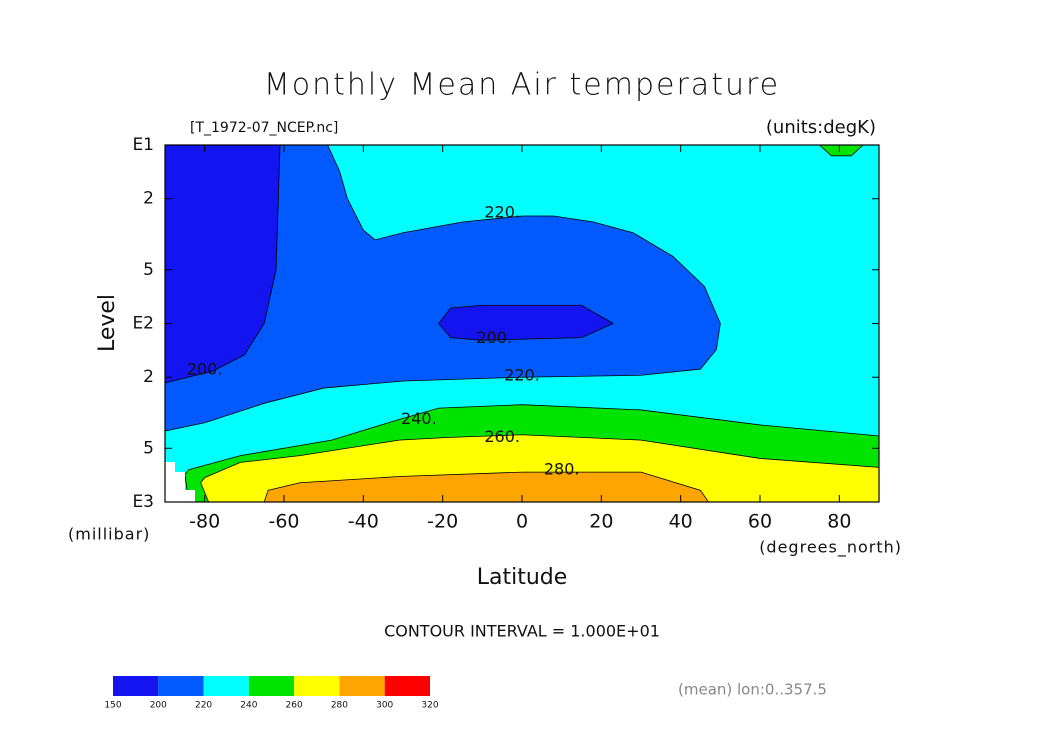 This screenshot has width=1044, height=743. I want to click on footer: CONTOUR INTERVAL = 1.000E+01, so click(522, 631).